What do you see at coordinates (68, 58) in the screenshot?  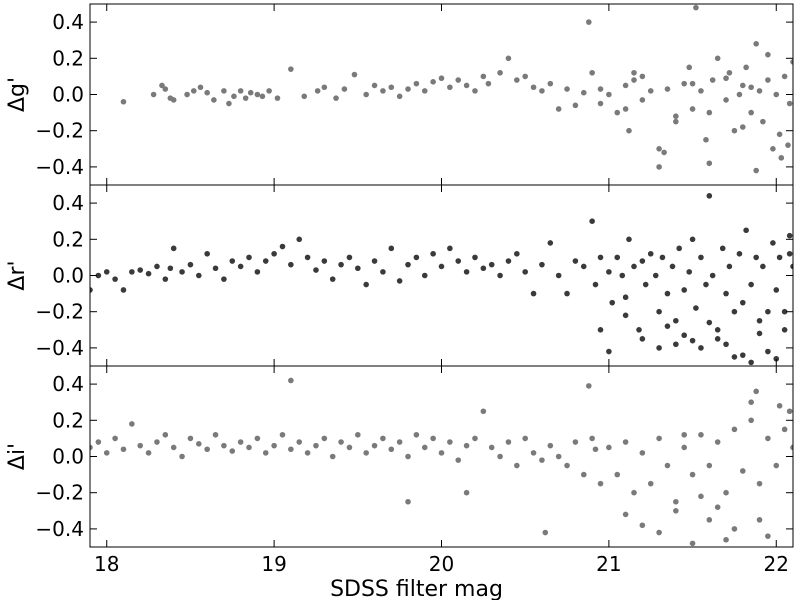 I see `y-tick-label: 0.2` at bounding box center [68, 58].